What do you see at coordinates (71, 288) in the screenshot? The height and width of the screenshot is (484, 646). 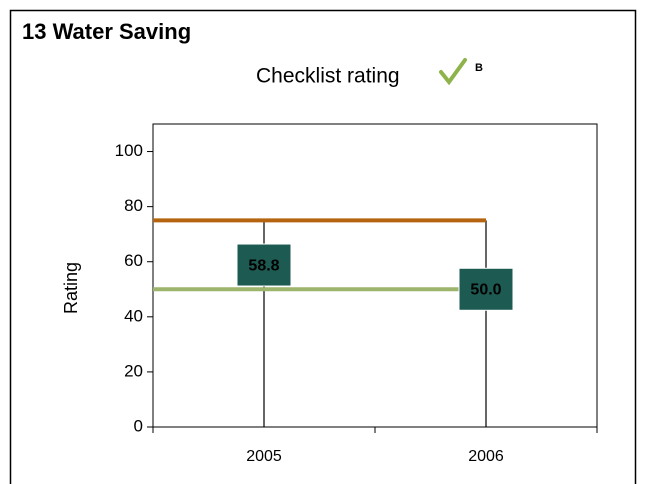 I see `y-axis-label: Rating` at bounding box center [71, 288].